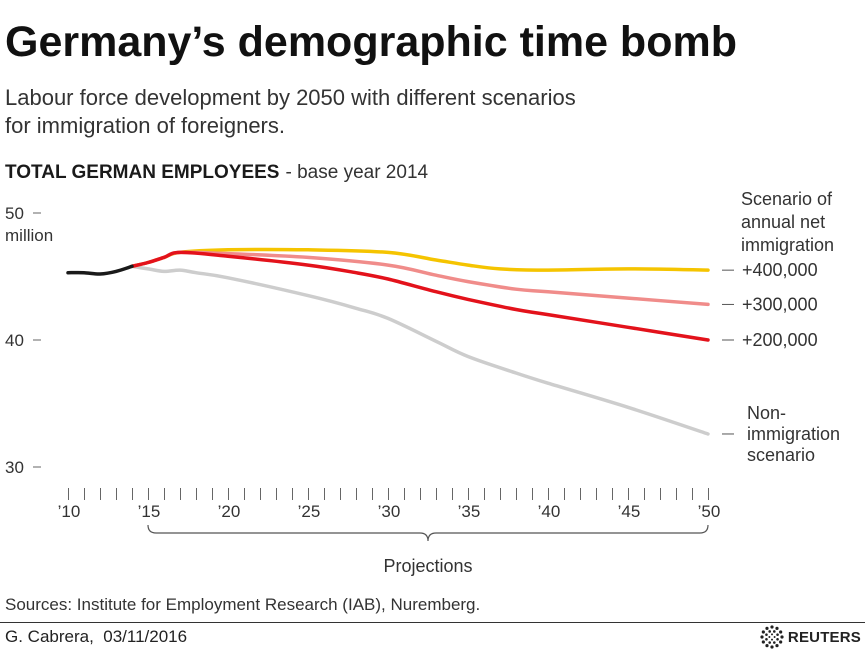  Describe the element at coordinates (29, 235) in the screenshot. I see `y-unit-label: million` at that location.